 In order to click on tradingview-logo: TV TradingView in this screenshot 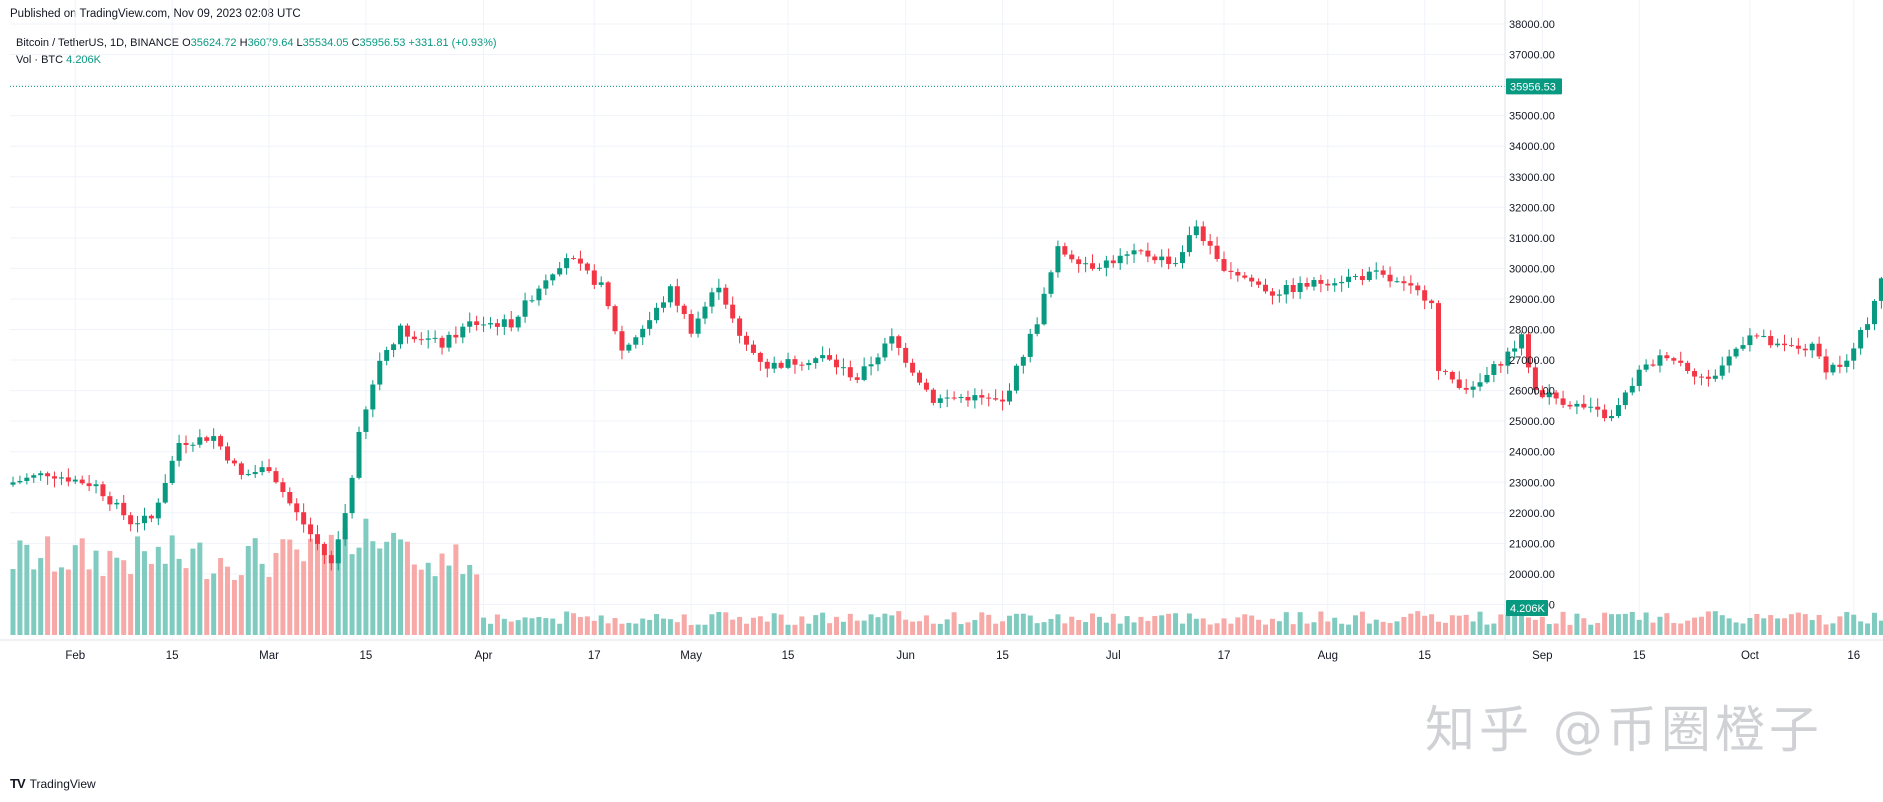, I will do `click(53, 783)`.